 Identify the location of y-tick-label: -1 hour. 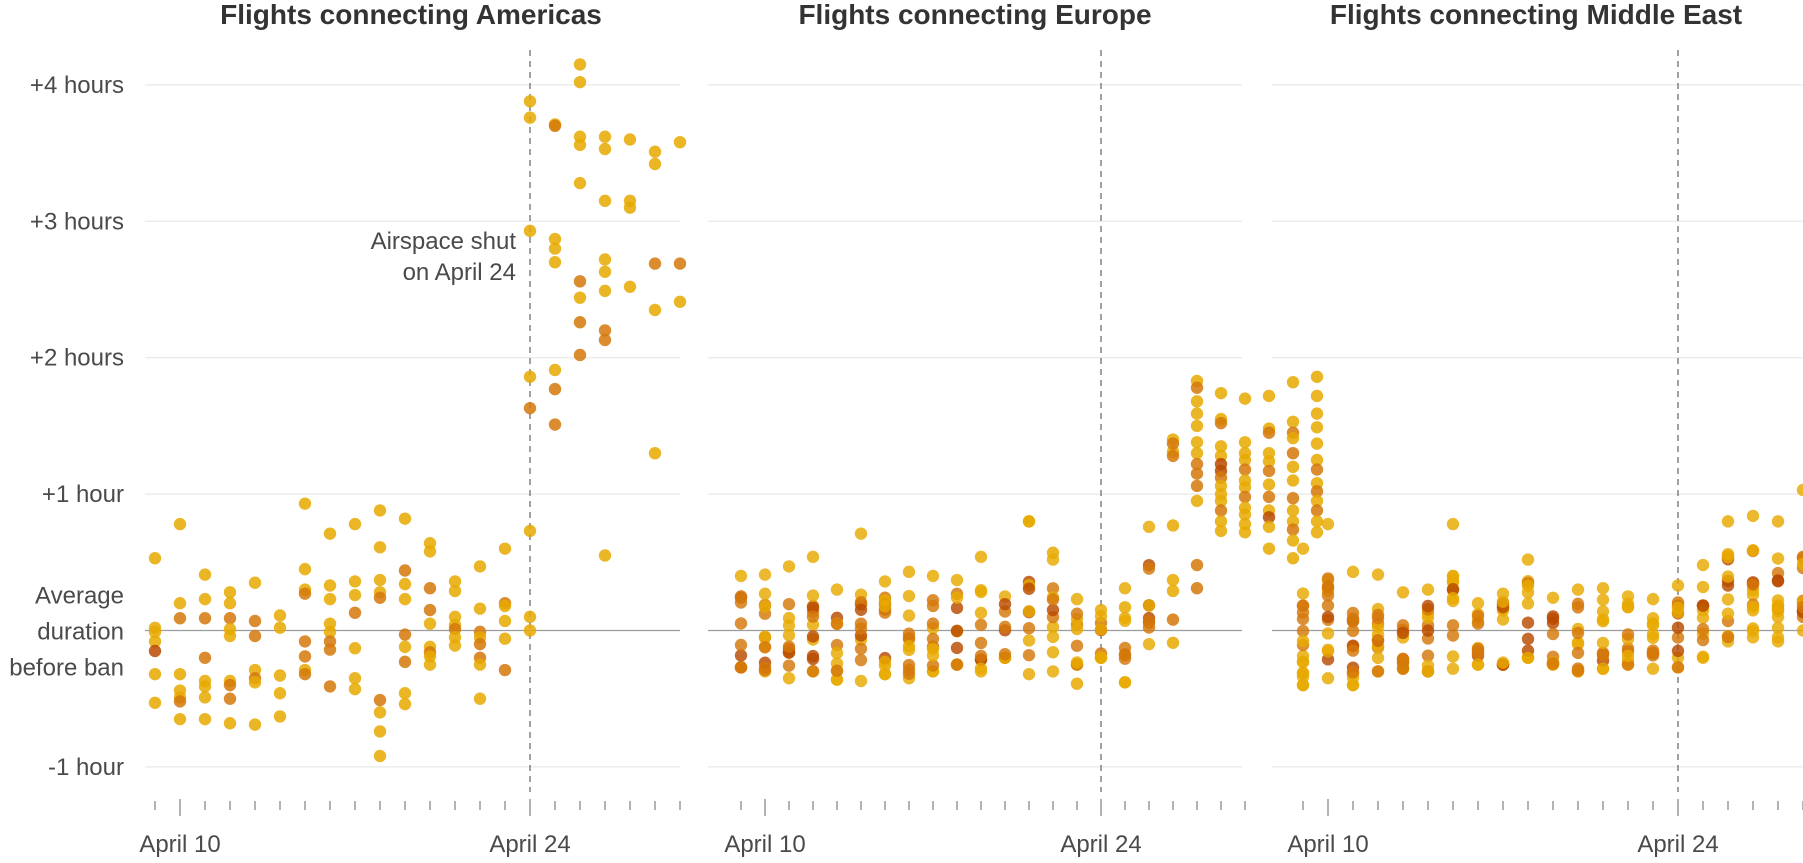
(86, 767).